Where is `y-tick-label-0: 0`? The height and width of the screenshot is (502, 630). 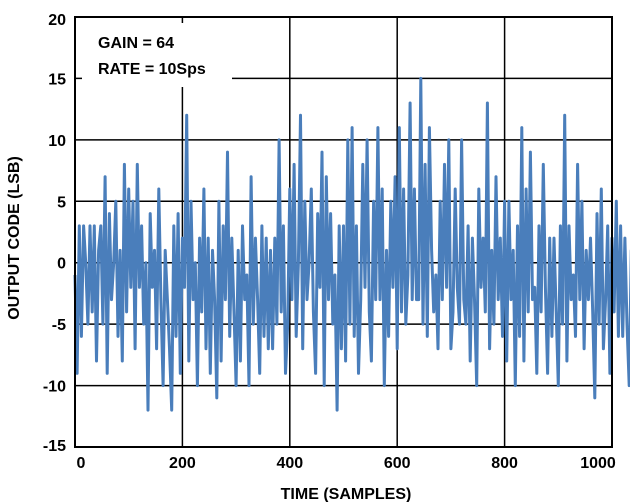
y-tick-label-0: 0 is located at coordinates (61, 264).